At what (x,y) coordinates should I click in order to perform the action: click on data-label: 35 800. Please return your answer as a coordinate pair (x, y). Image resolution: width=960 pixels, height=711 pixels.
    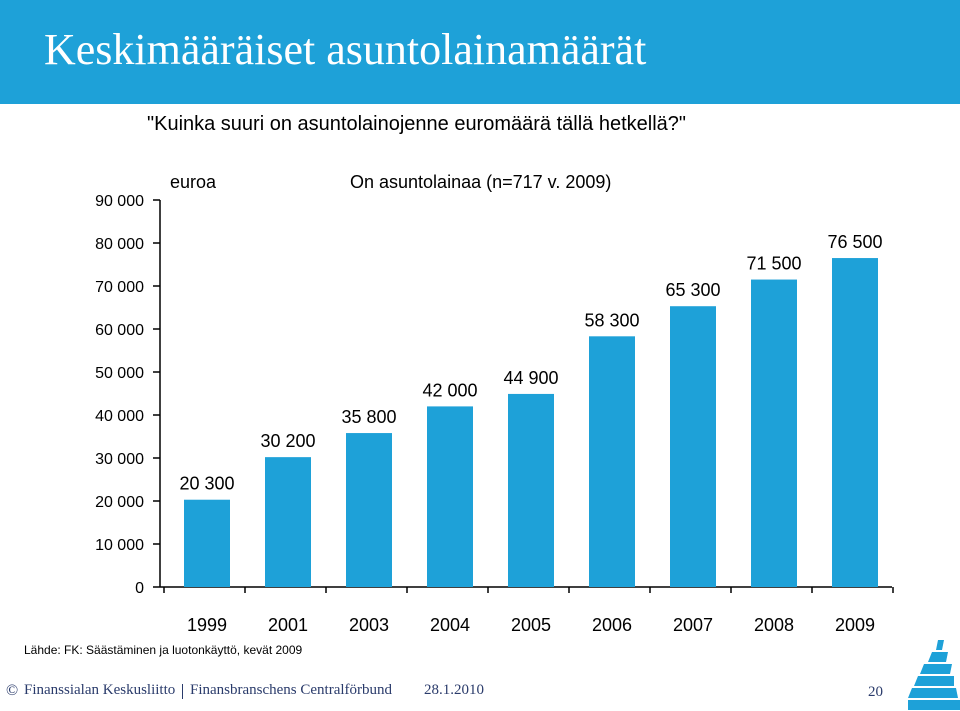
    Looking at the image, I should click on (368, 417).